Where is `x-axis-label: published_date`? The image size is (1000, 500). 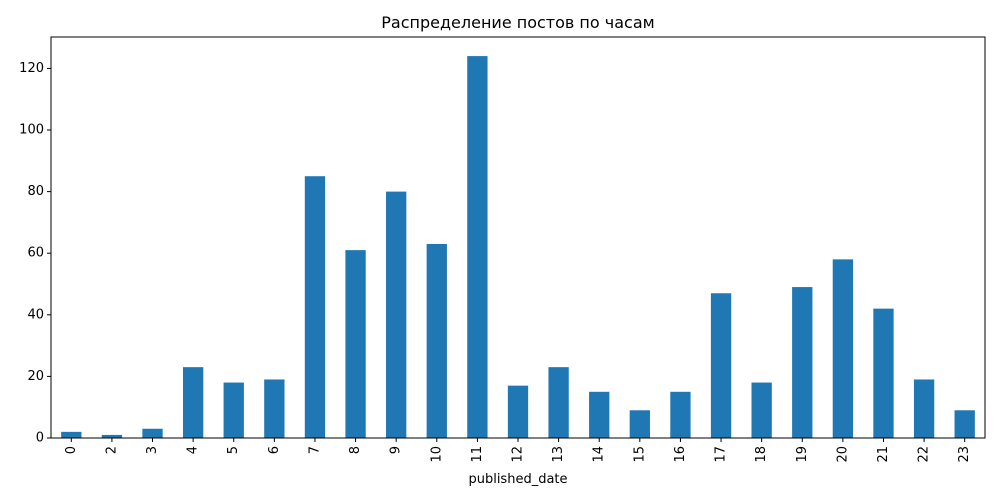
x-axis-label: published_date is located at coordinates (517, 479).